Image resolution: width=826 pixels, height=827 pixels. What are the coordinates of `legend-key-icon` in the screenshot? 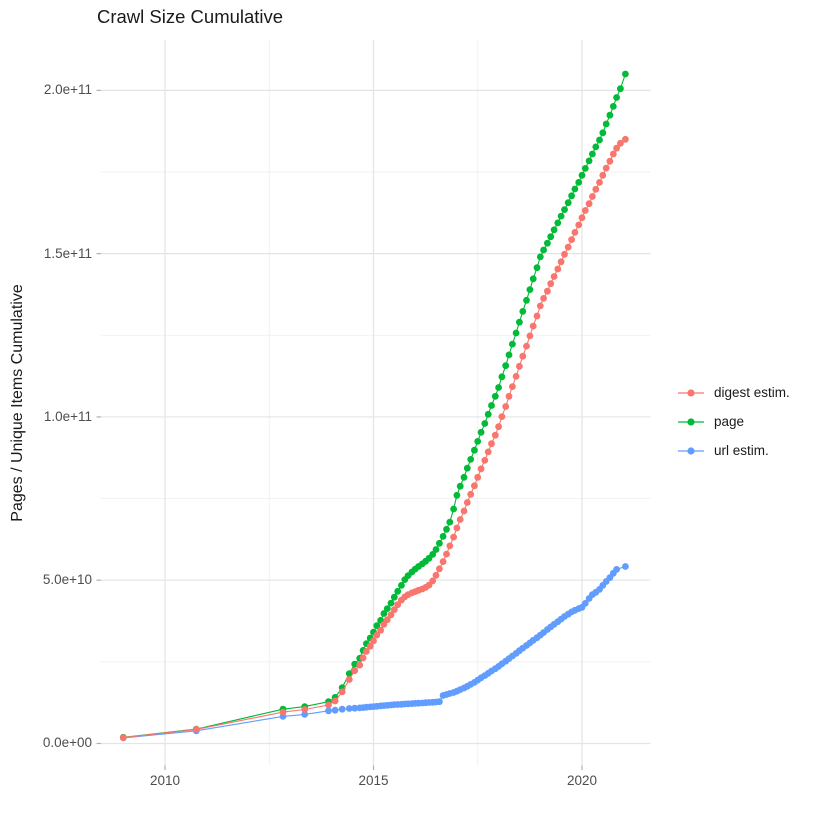 It's located at (691, 450).